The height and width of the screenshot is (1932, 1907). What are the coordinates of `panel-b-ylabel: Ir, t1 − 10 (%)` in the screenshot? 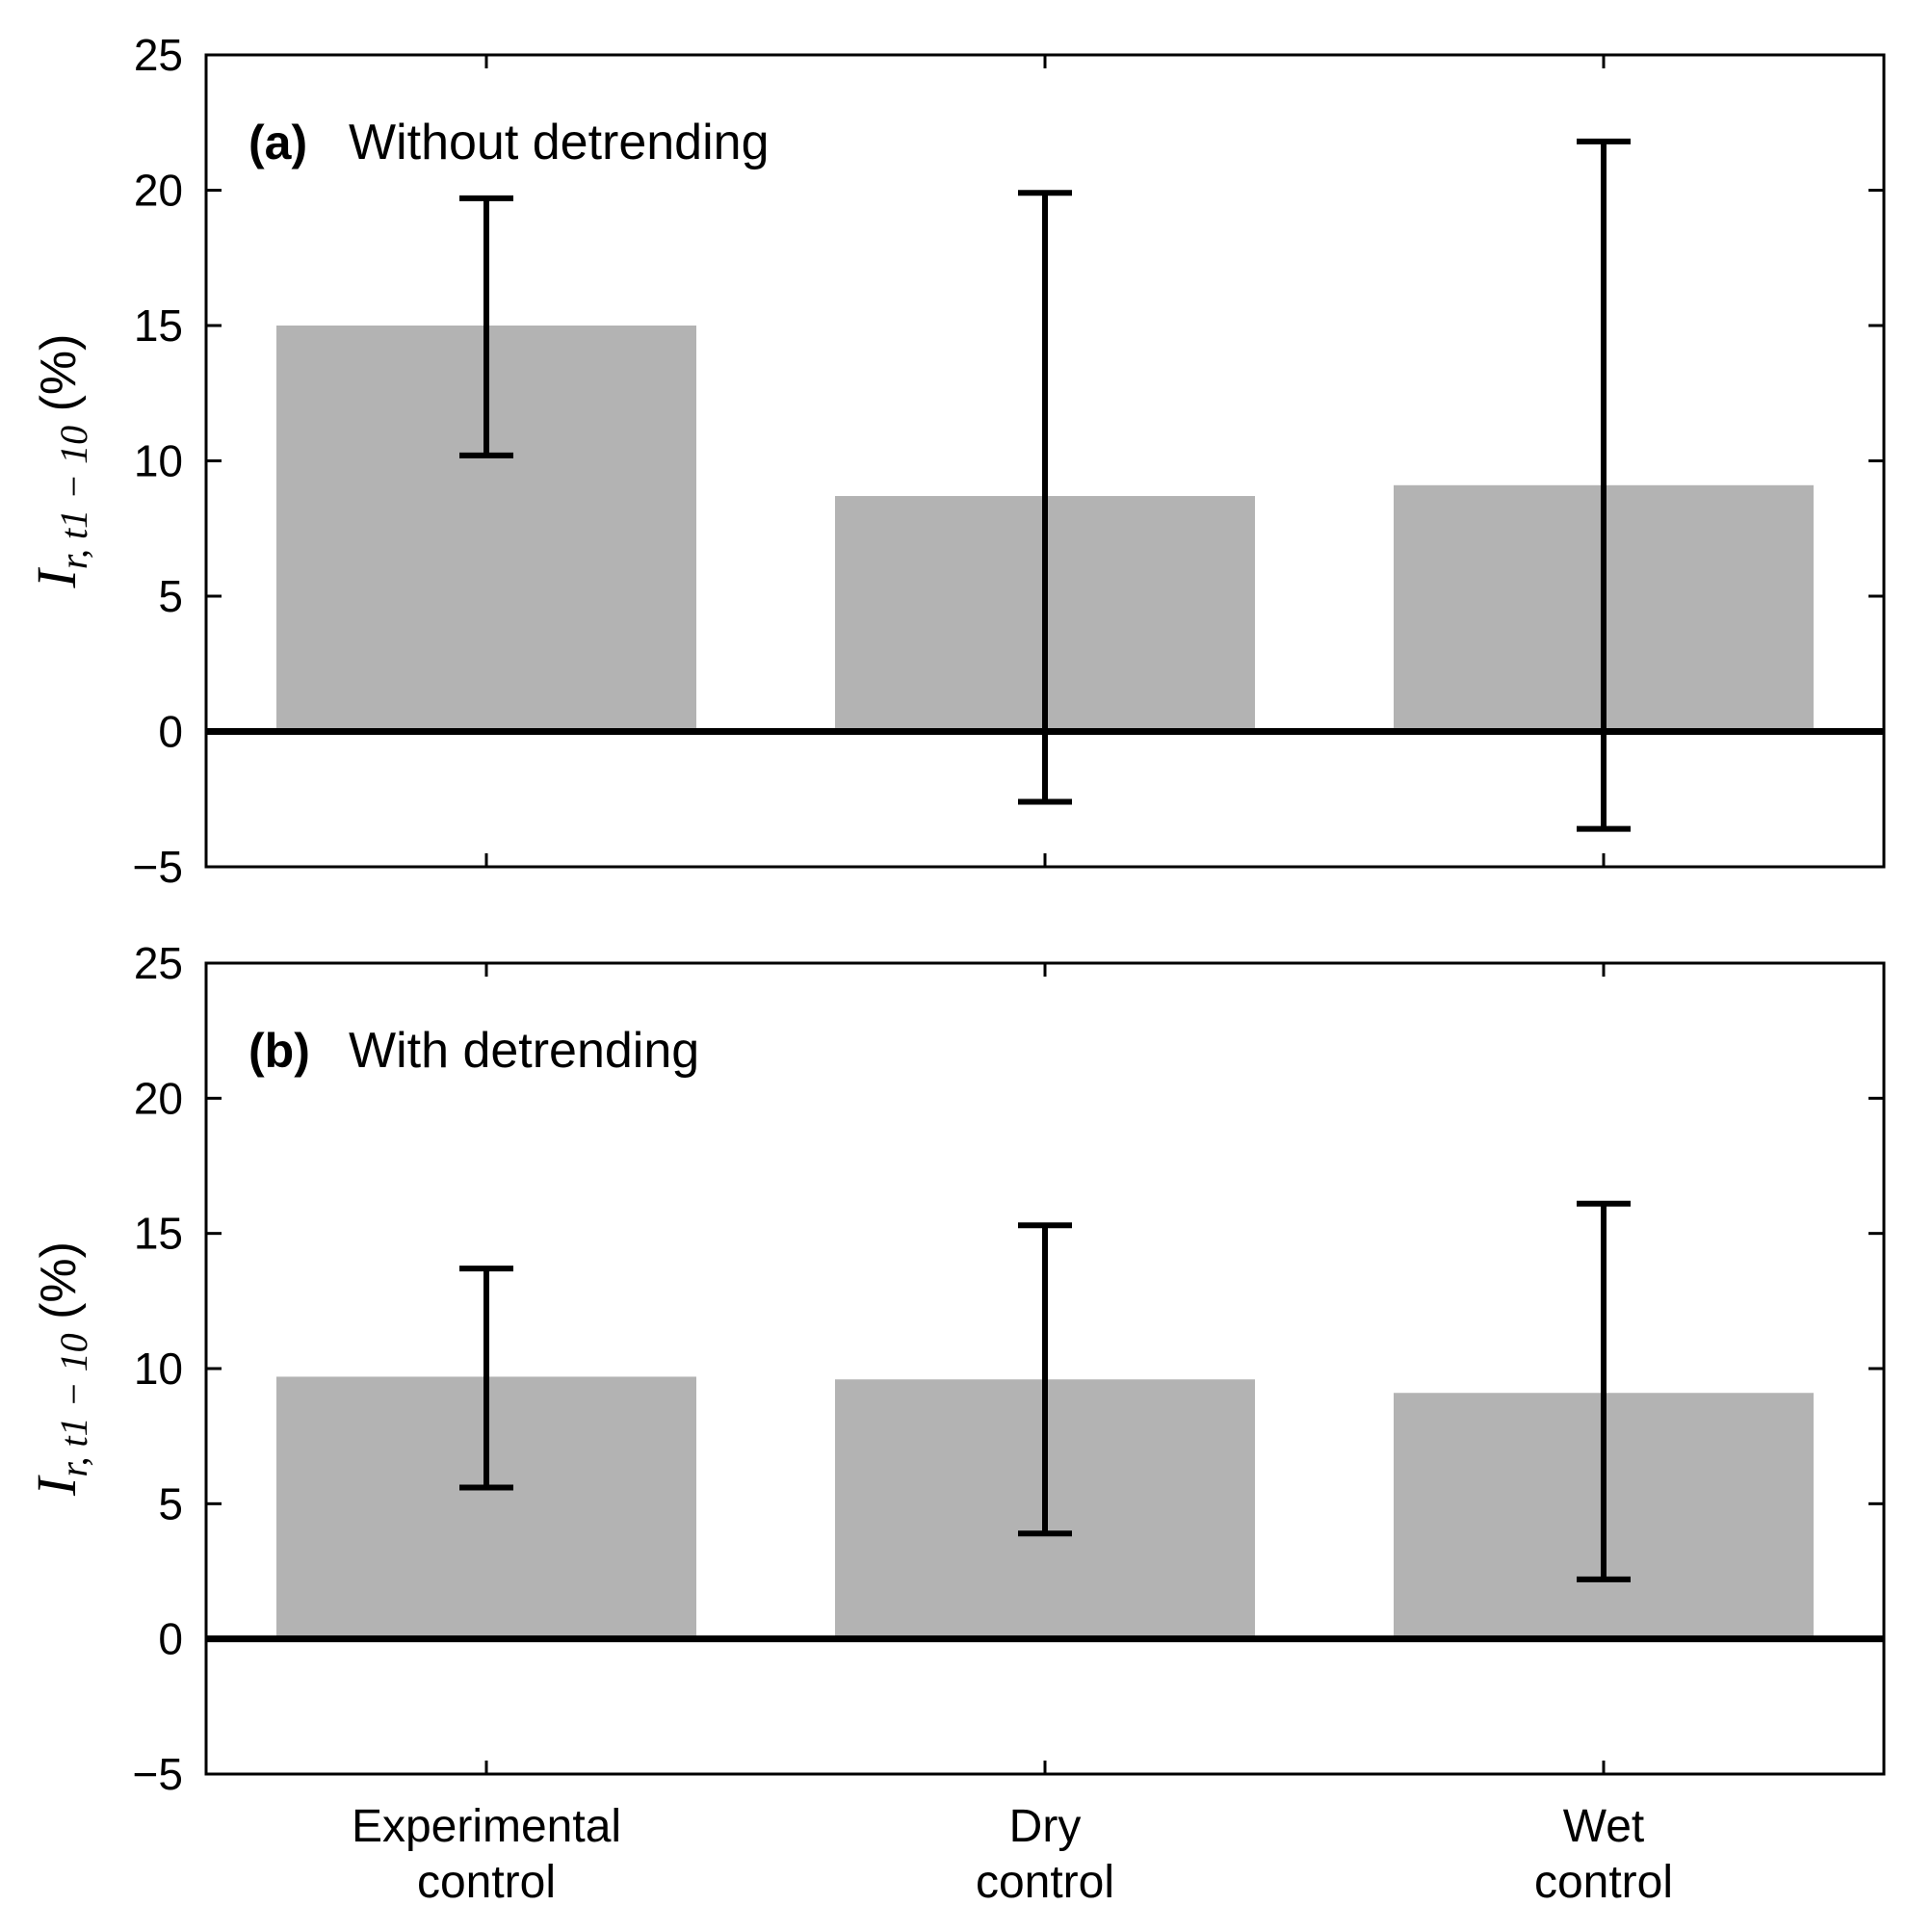 It's located at (60, 1369).